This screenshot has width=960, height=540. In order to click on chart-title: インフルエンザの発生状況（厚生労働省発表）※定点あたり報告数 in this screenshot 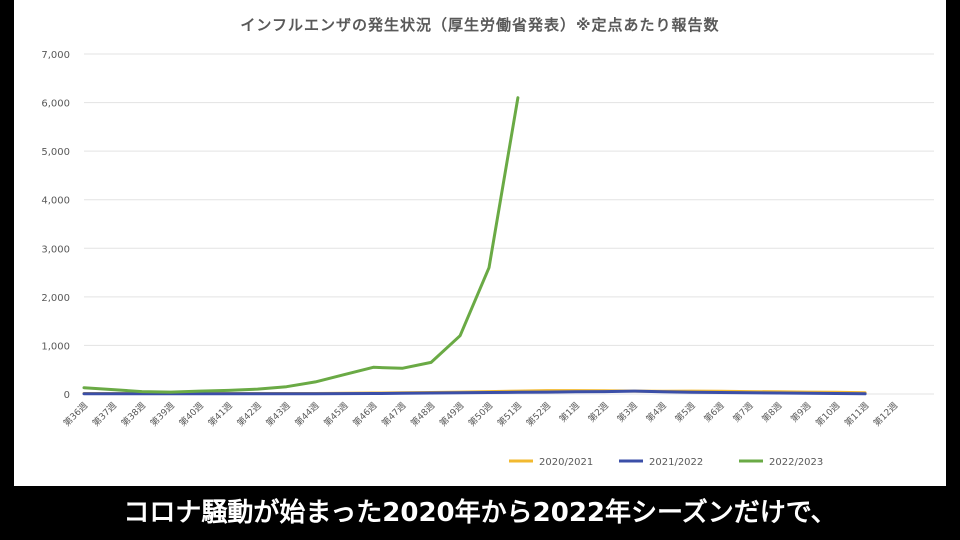, I will do `click(480, 25)`.